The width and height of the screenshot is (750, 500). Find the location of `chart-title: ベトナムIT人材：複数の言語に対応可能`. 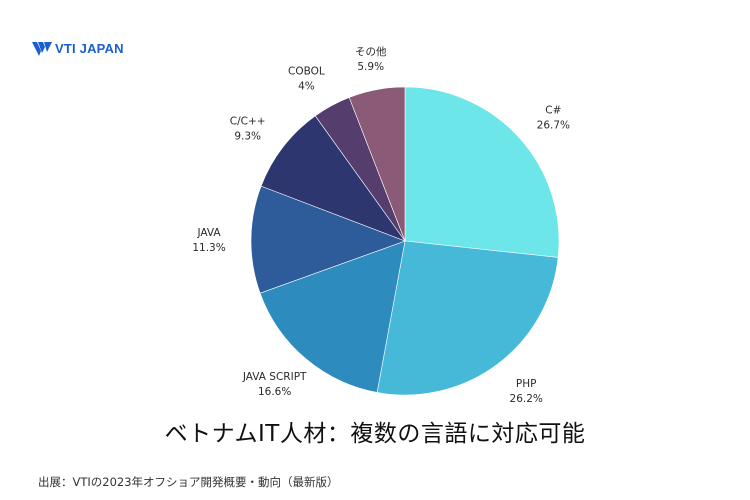

chart-title: ベトナムIT人材：複数の言語に対応可能 is located at coordinates (375, 434).